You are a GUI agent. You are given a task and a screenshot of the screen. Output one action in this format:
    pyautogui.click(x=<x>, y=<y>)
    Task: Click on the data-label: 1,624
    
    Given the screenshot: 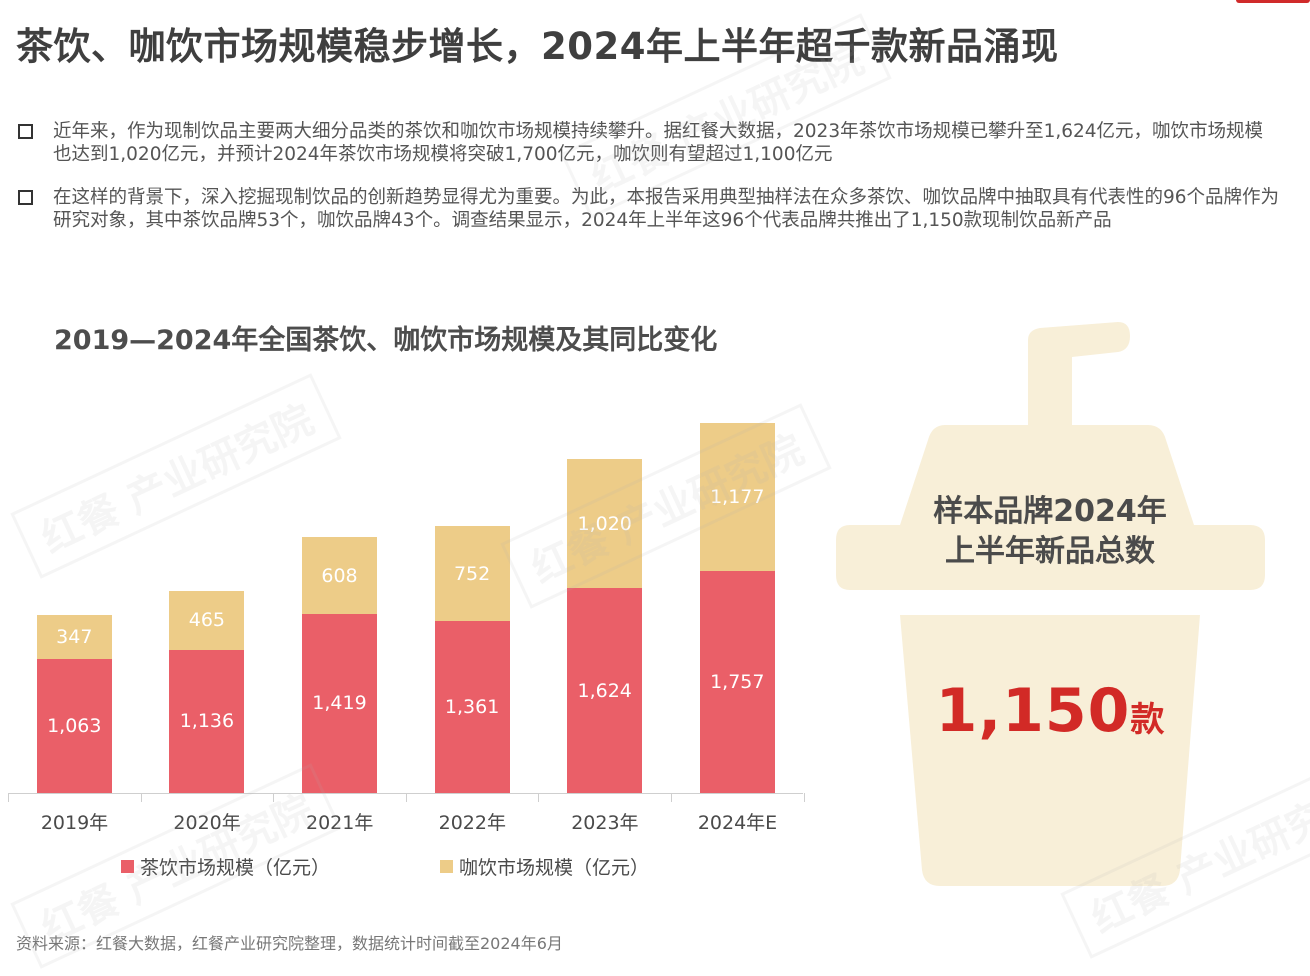 What is the action you would take?
    pyautogui.click(x=604, y=690)
    